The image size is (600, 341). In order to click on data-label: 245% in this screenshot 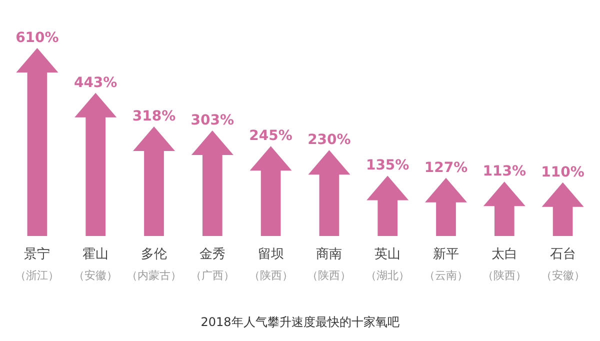, I will do `click(270, 136)`.